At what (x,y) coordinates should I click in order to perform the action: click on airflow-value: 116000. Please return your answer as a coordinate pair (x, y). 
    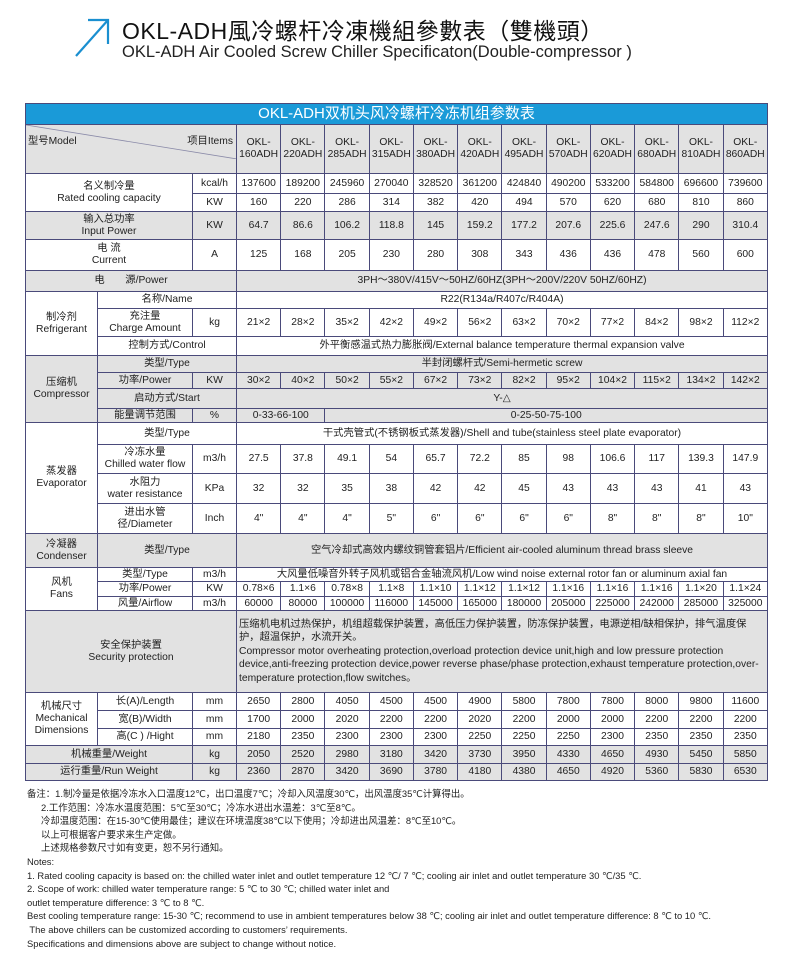
    Looking at the image, I should click on (391, 603).